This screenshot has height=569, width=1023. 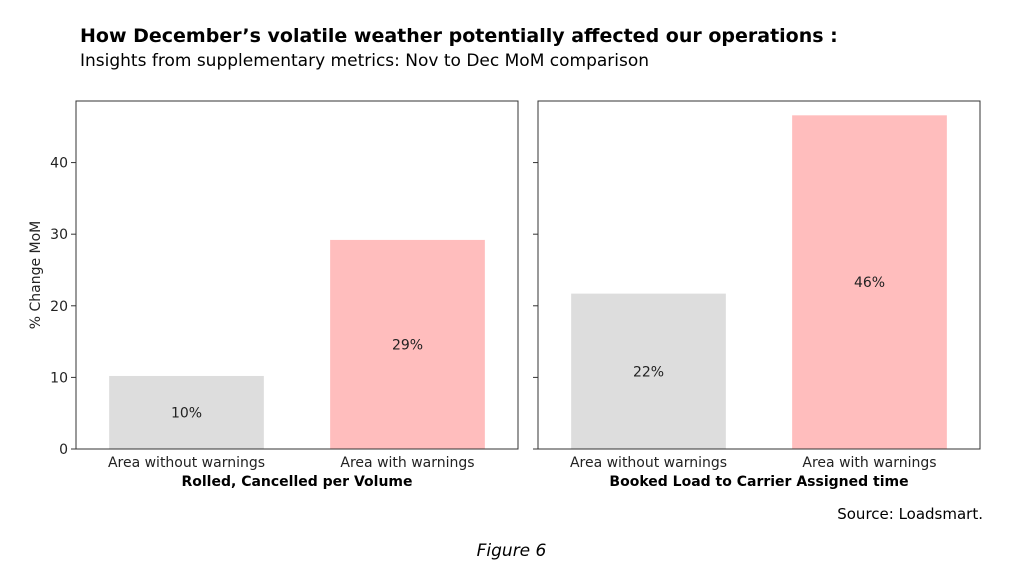 I want to click on y-axis-label: % Change MoM, so click(x=36, y=275).